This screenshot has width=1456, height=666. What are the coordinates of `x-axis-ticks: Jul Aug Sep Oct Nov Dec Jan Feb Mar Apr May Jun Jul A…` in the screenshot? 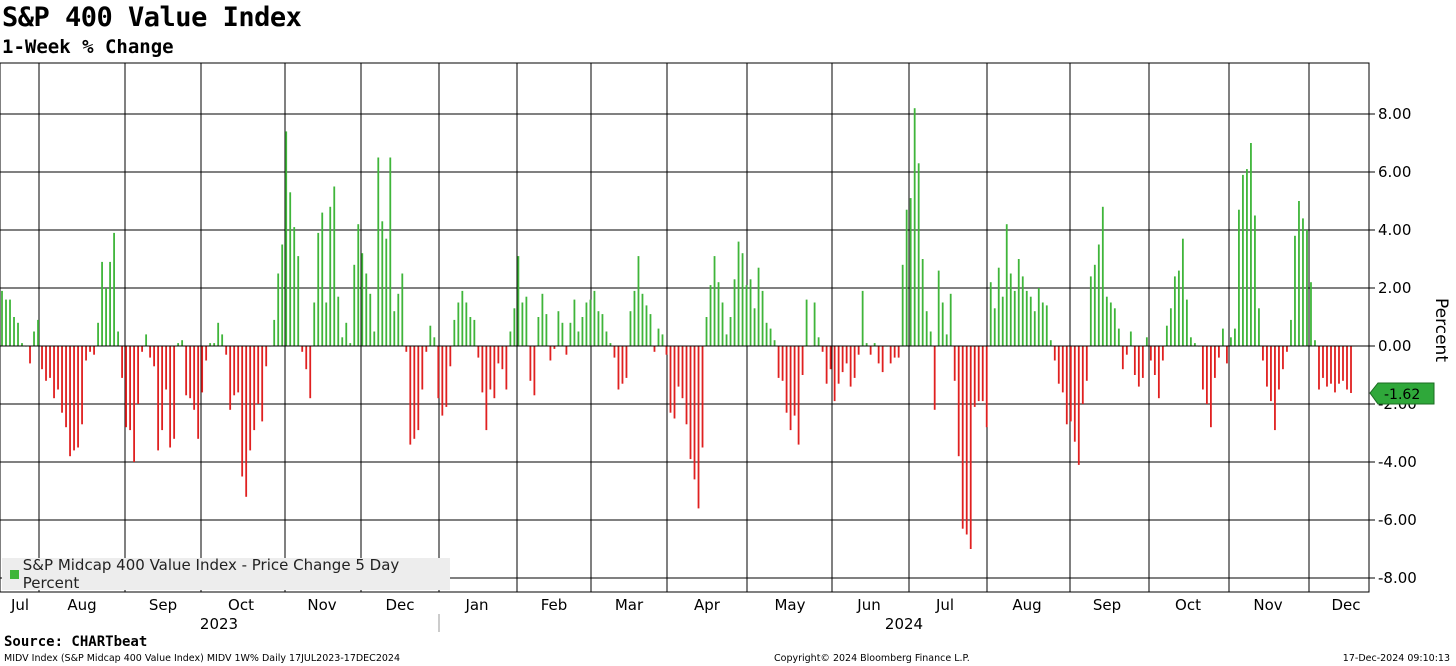 It's located at (685, 614).